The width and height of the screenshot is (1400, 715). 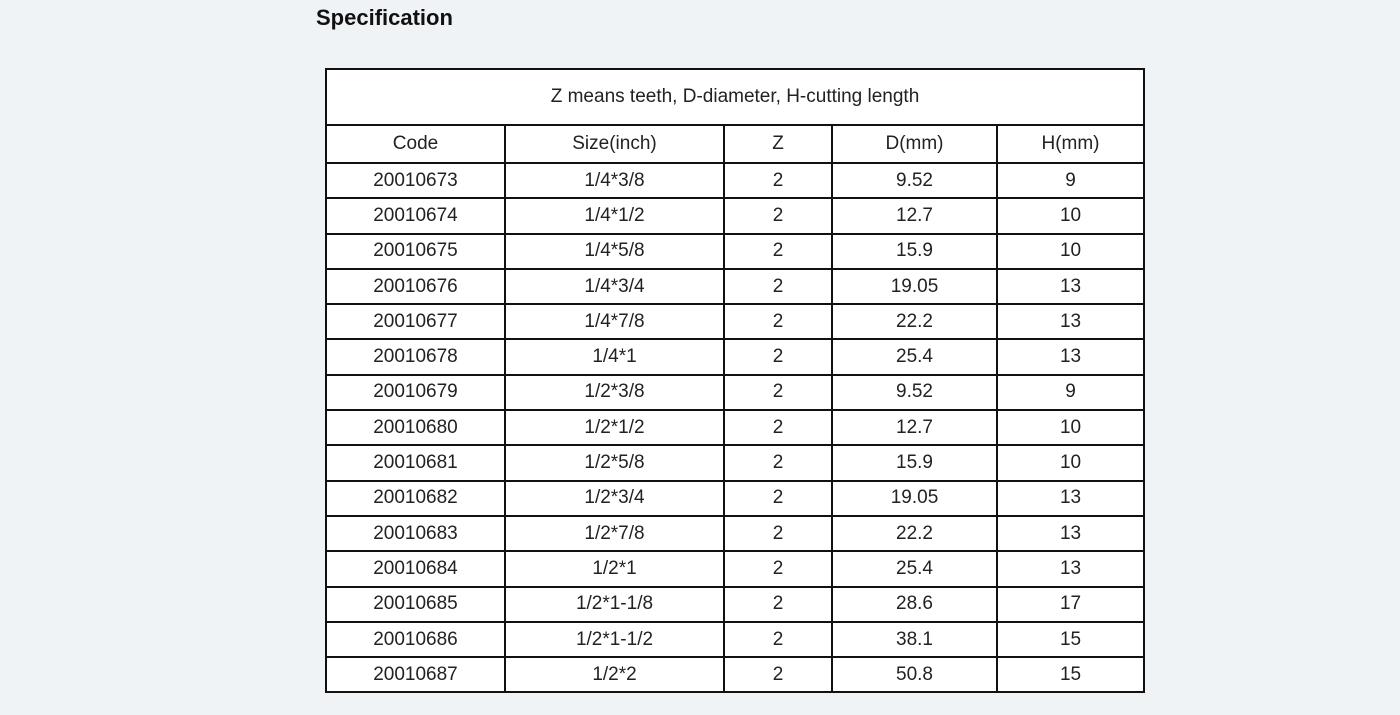 I want to click on column-header: D(mm), so click(x=914, y=144).